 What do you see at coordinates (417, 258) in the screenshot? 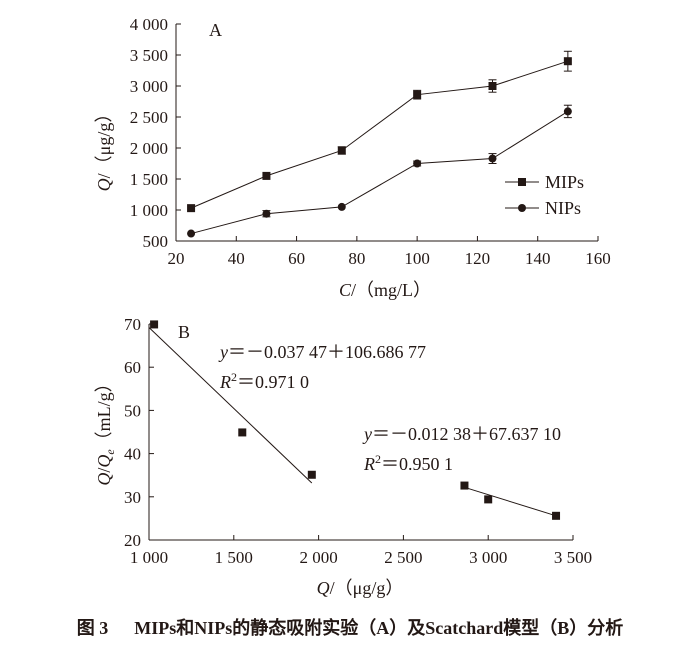
I see `panel-a-x-tick-label: 100` at bounding box center [417, 258].